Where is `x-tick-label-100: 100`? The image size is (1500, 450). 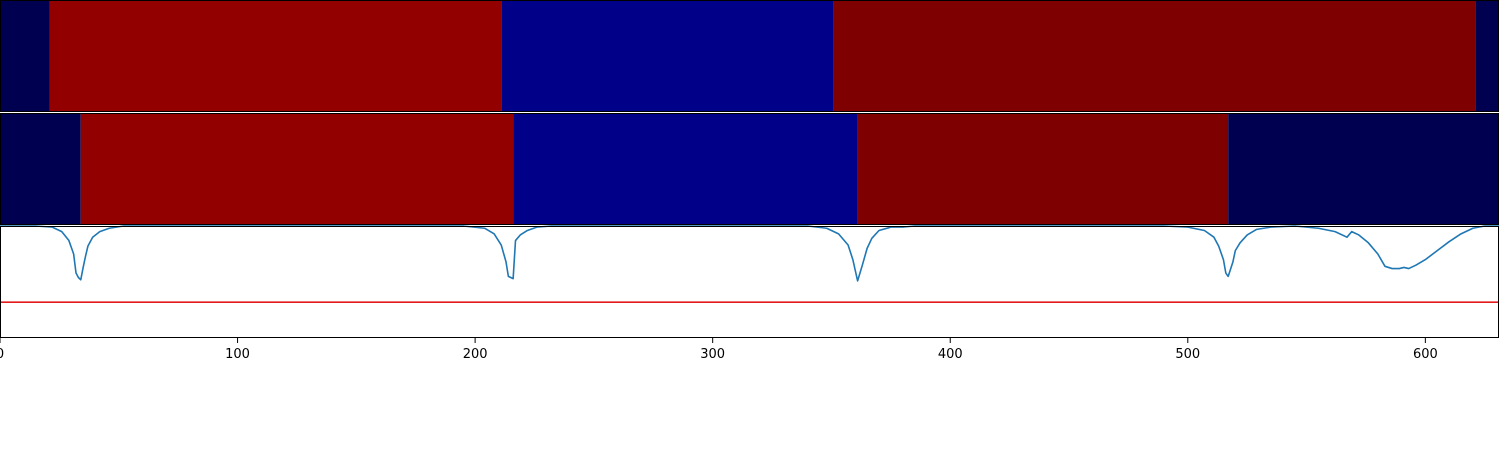 x-tick-label-100: 100 is located at coordinates (237, 354).